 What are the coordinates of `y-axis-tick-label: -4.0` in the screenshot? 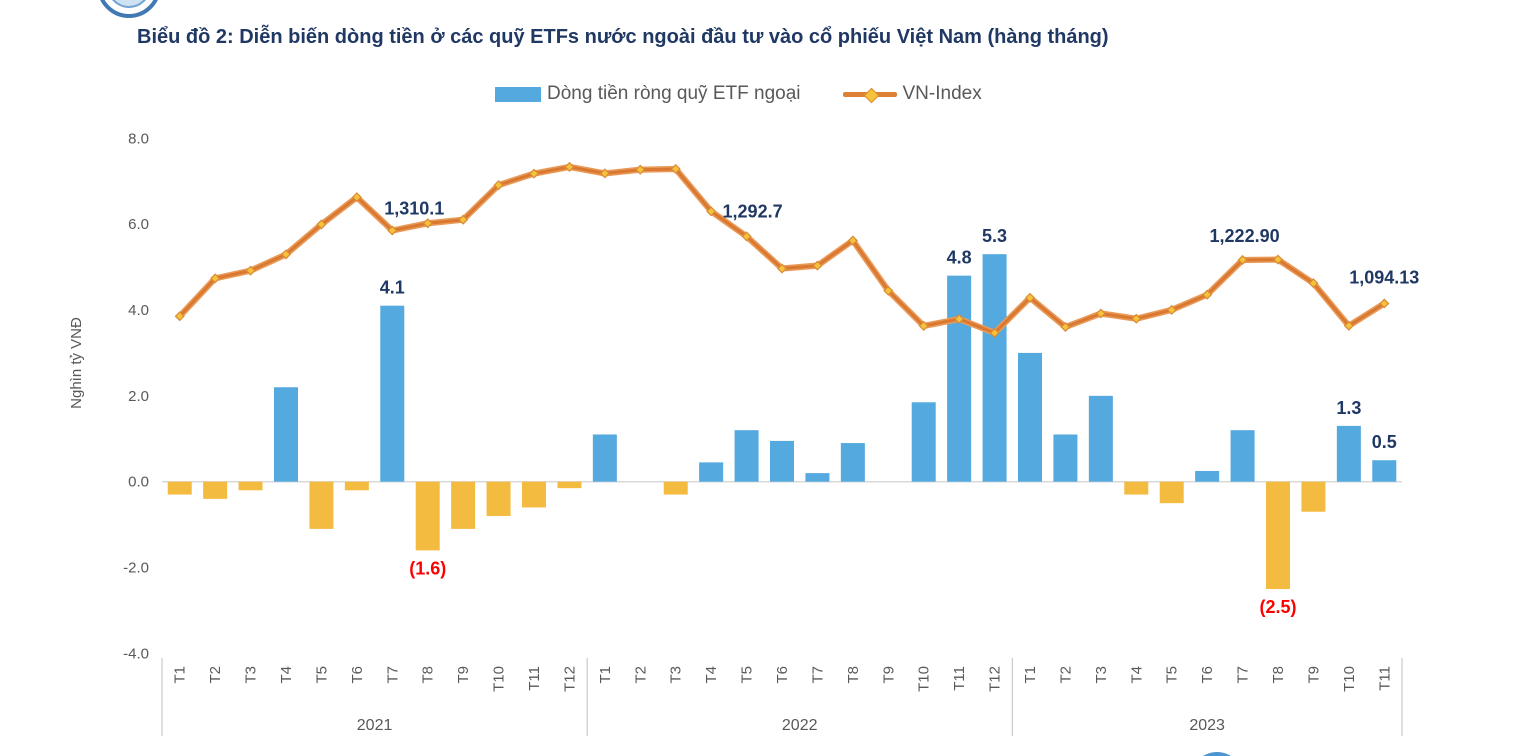 It's located at (136, 653).